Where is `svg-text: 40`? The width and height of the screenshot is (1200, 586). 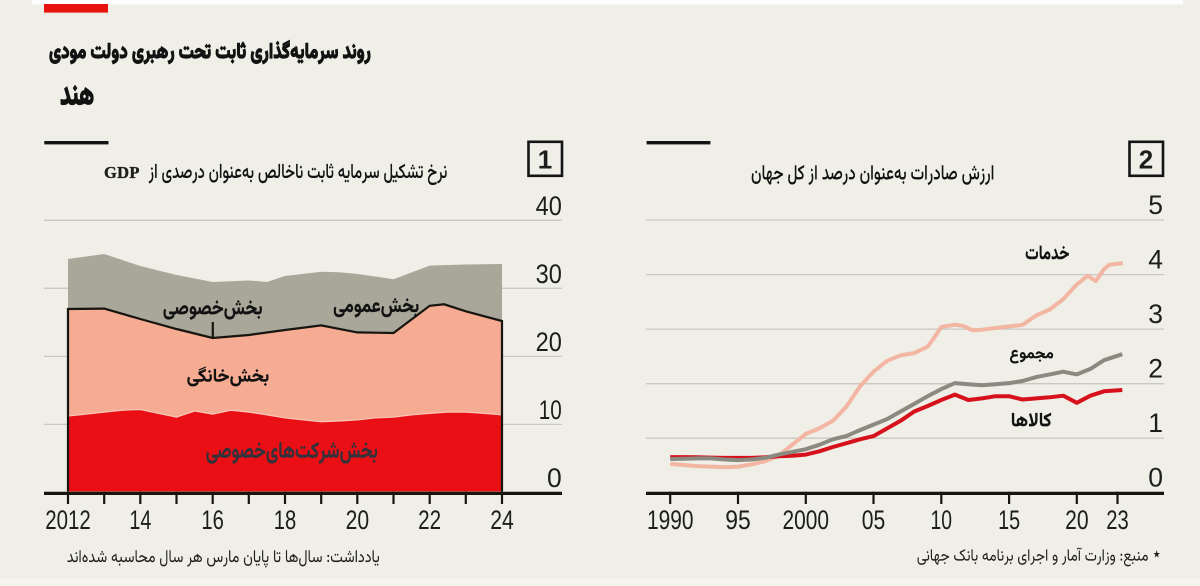 svg-text: 40 is located at coordinates (549, 206).